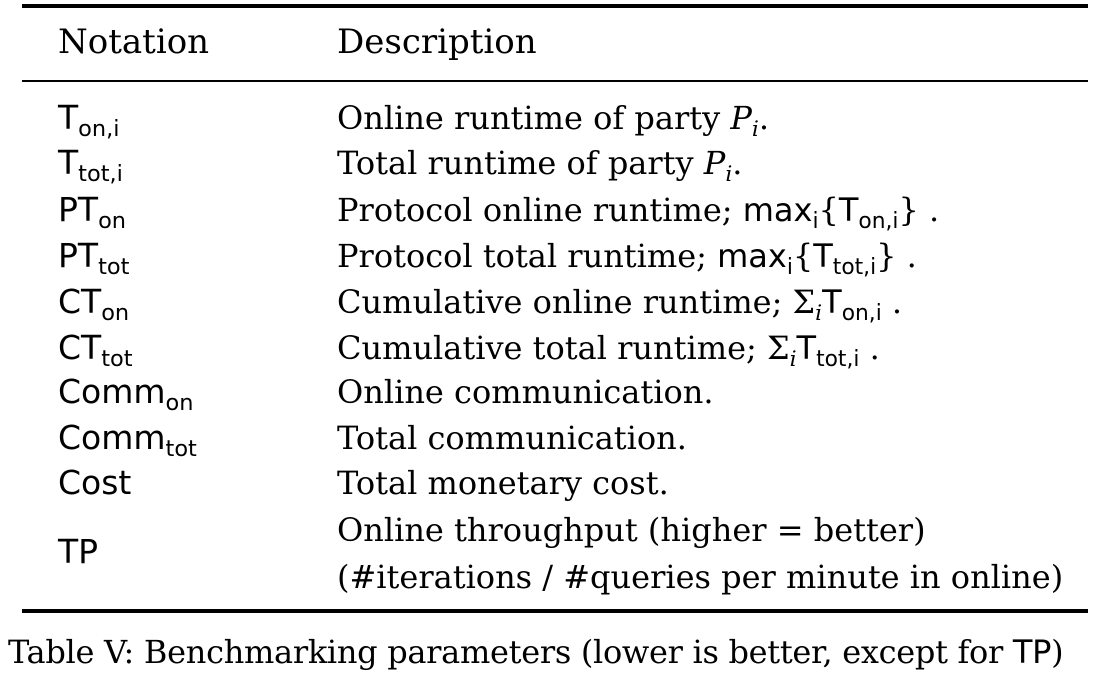  Describe the element at coordinates (527, 256) in the screenshot. I see `description-text: Protocol total runtime;` at that location.